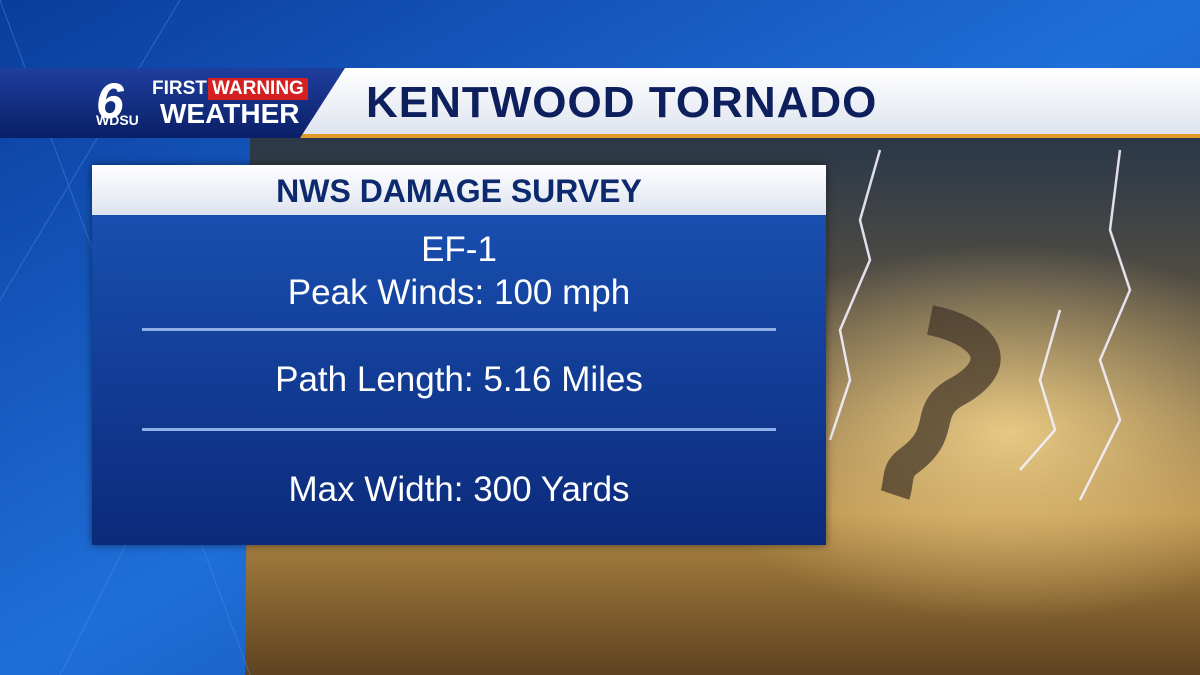 This screenshot has height=675, width=1200. What do you see at coordinates (117, 120) in the screenshot?
I see `logo-station: WDSU` at bounding box center [117, 120].